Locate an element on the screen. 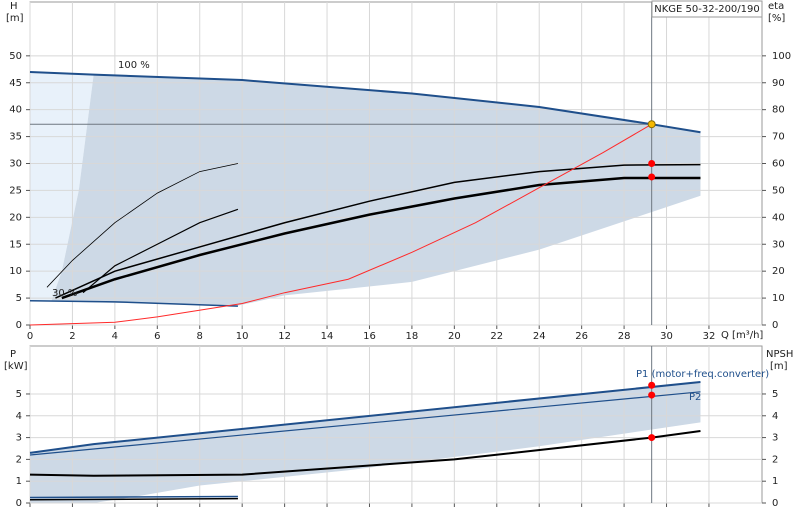  x-tick-label: 4 is located at coordinates (115, 336).